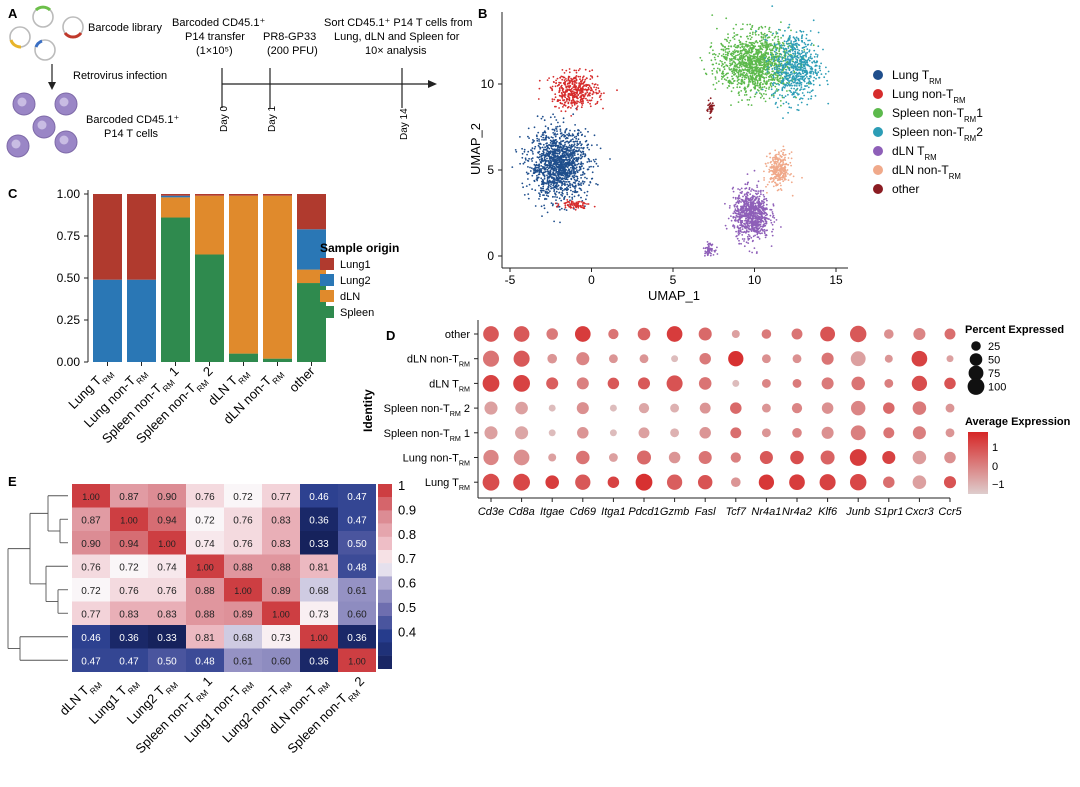  What do you see at coordinates (398, 23) in the screenshot?
I see `sort-label-1: Sort CD45.1⁺ P14 T cells from` at bounding box center [398, 23].